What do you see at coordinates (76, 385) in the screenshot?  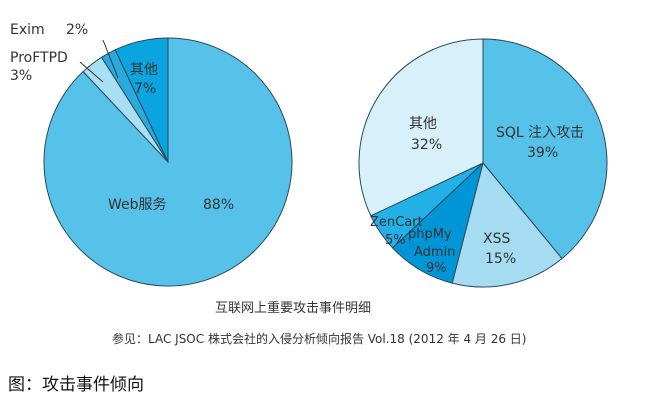 I see `figure-caption: 图：攻击事件倾向` at bounding box center [76, 385].